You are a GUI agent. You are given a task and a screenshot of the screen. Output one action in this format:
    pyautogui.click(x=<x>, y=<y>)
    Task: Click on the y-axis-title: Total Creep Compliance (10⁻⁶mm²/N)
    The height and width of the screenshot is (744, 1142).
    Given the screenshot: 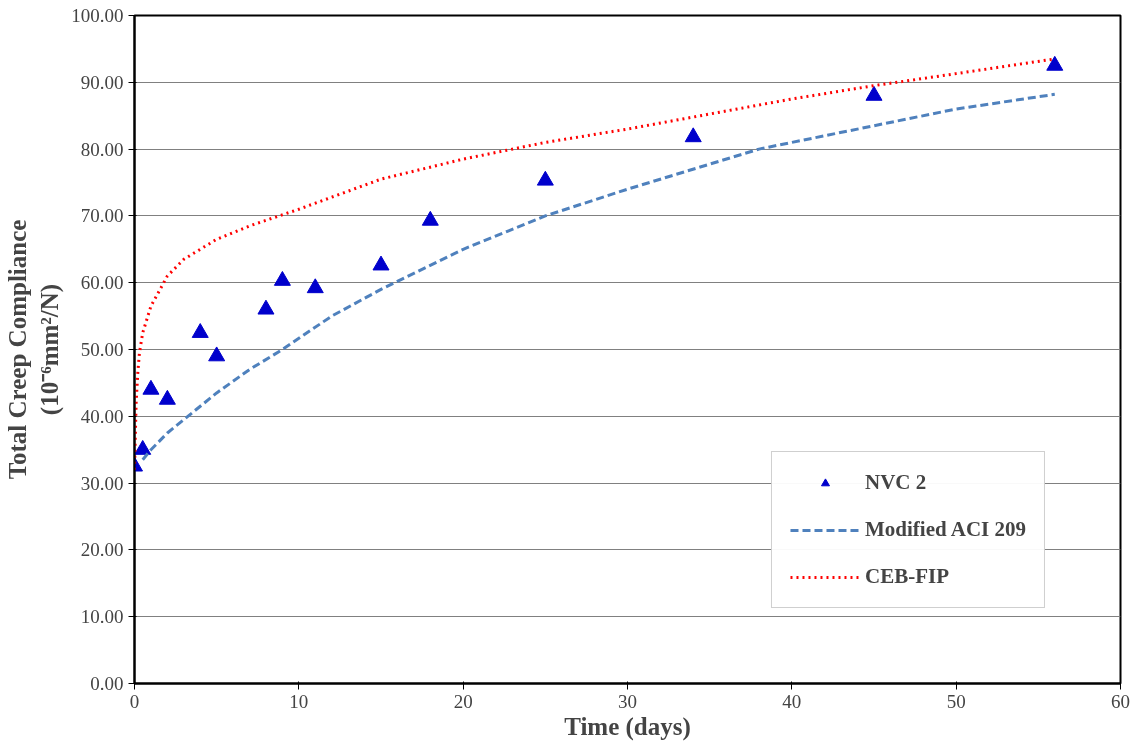 What is the action you would take?
    pyautogui.click(x=34, y=349)
    